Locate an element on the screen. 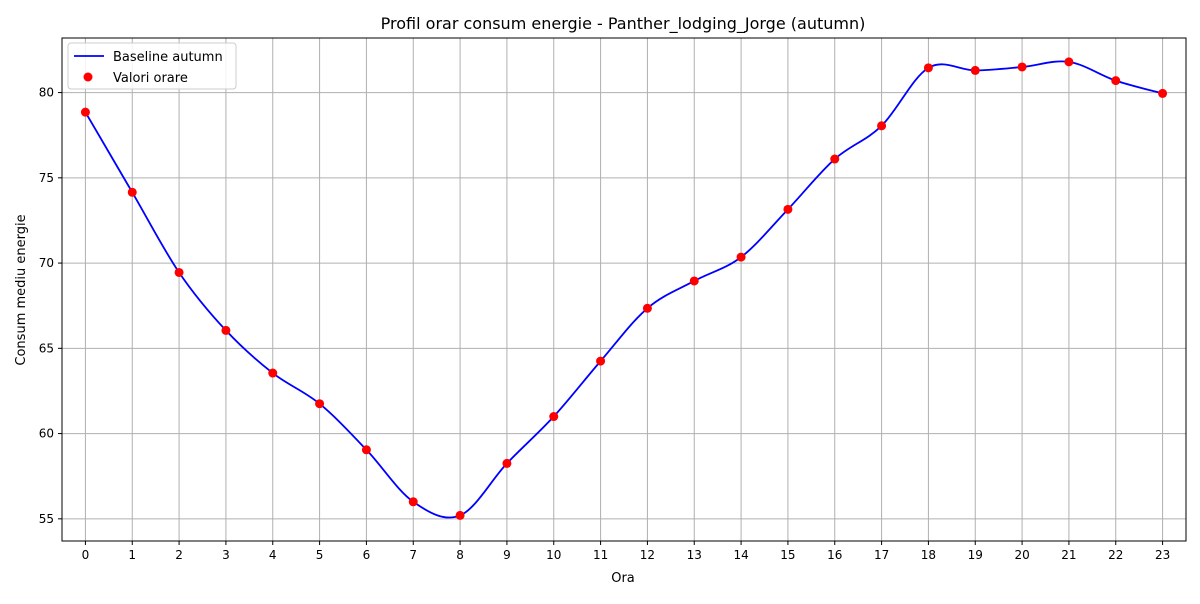 The width and height of the screenshot is (1200, 604). x-tick-label: 10 is located at coordinates (553, 555).